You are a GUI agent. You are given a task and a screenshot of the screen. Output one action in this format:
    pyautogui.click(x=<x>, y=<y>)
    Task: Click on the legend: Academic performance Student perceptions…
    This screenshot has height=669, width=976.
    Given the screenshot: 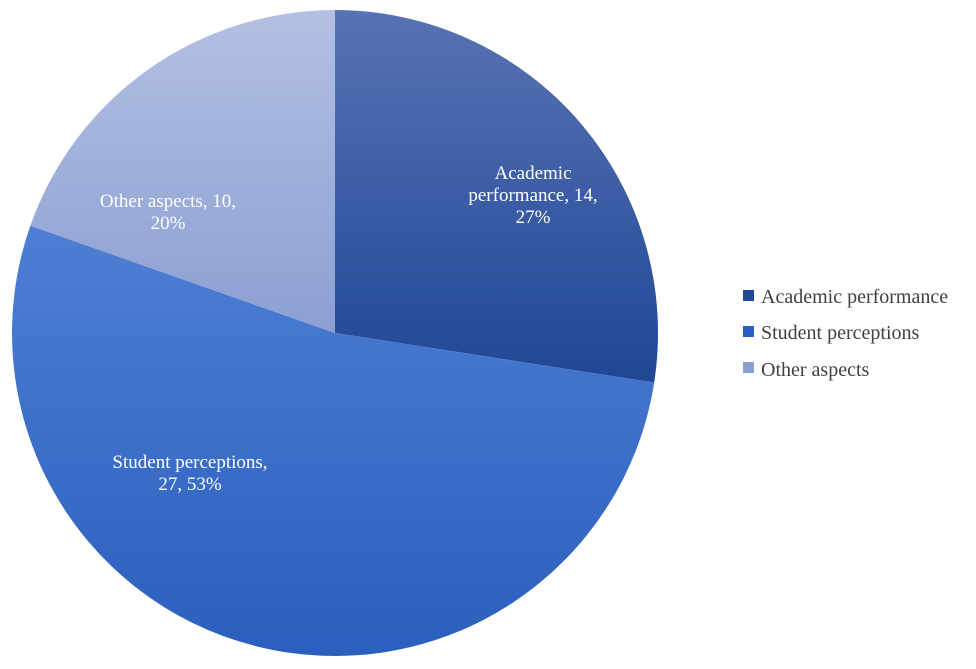 What is the action you would take?
    pyautogui.click(x=845, y=333)
    